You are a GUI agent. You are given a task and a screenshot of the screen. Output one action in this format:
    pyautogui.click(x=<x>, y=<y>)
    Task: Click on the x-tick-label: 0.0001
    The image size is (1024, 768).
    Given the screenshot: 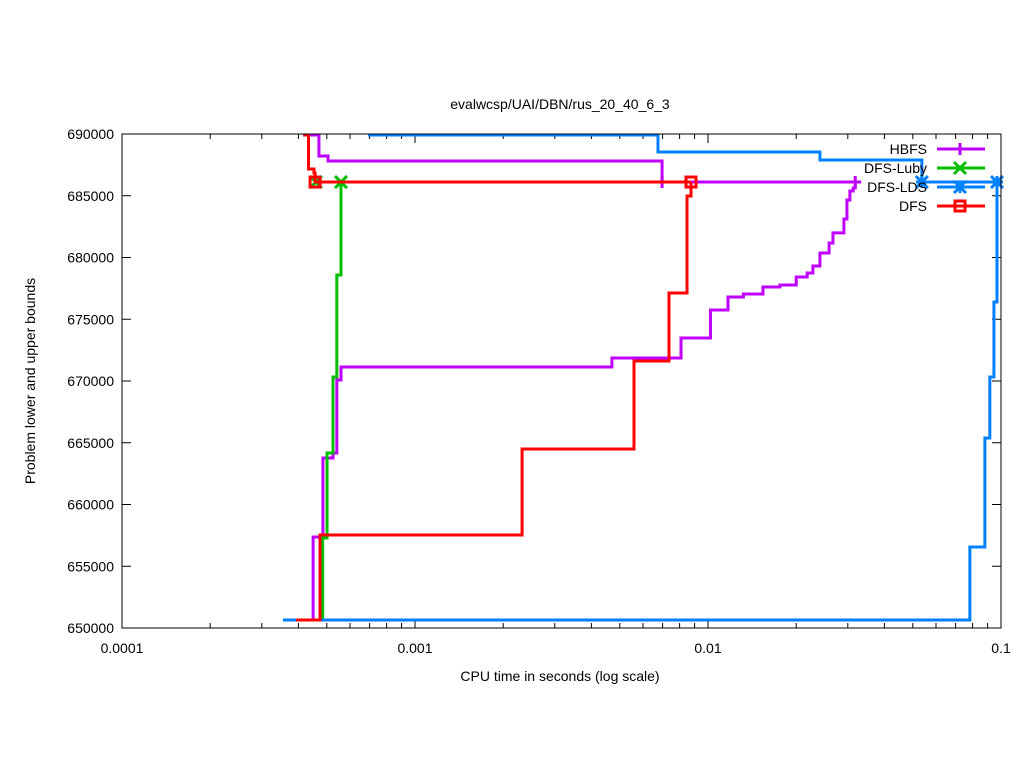 What is the action you would take?
    pyautogui.click(x=122, y=648)
    